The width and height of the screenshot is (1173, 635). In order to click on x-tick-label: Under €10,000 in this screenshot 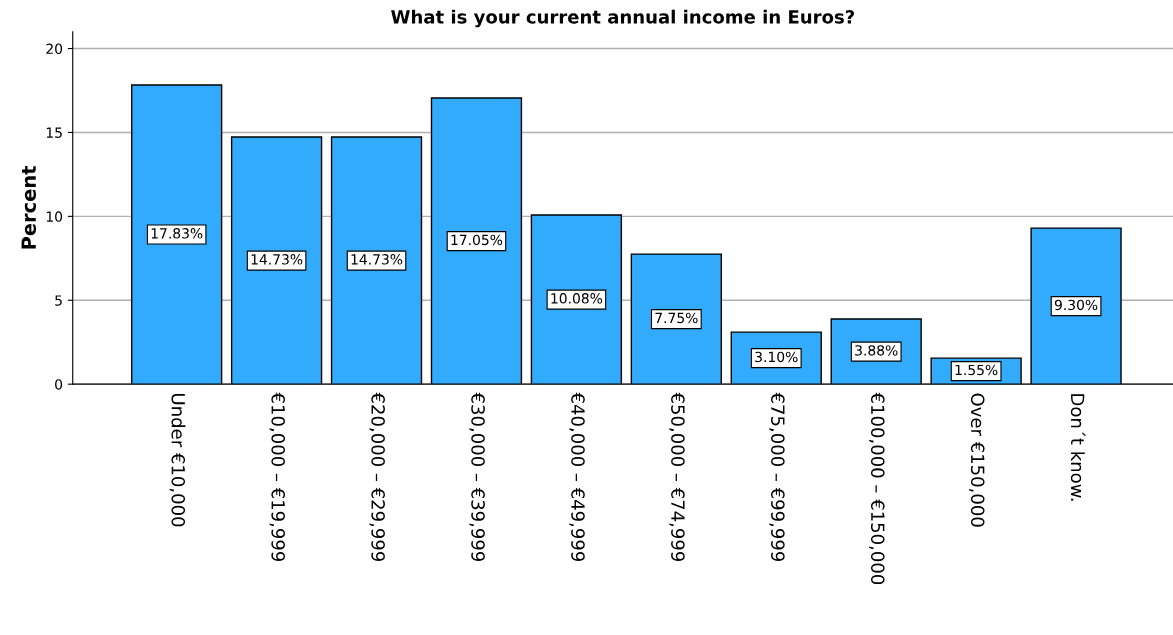, I will do `click(177, 460)`.